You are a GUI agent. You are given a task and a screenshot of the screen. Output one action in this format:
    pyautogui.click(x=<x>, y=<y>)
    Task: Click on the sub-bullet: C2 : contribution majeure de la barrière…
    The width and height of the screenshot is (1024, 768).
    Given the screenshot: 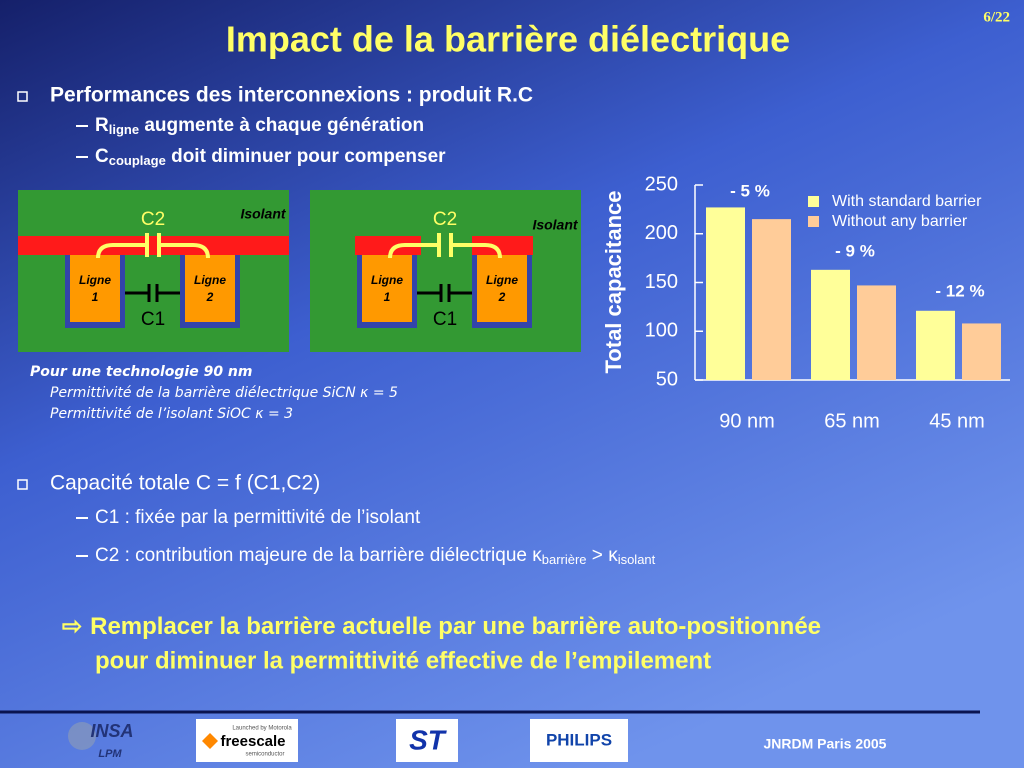 What is the action you would take?
    pyautogui.click(x=375, y=556)
    